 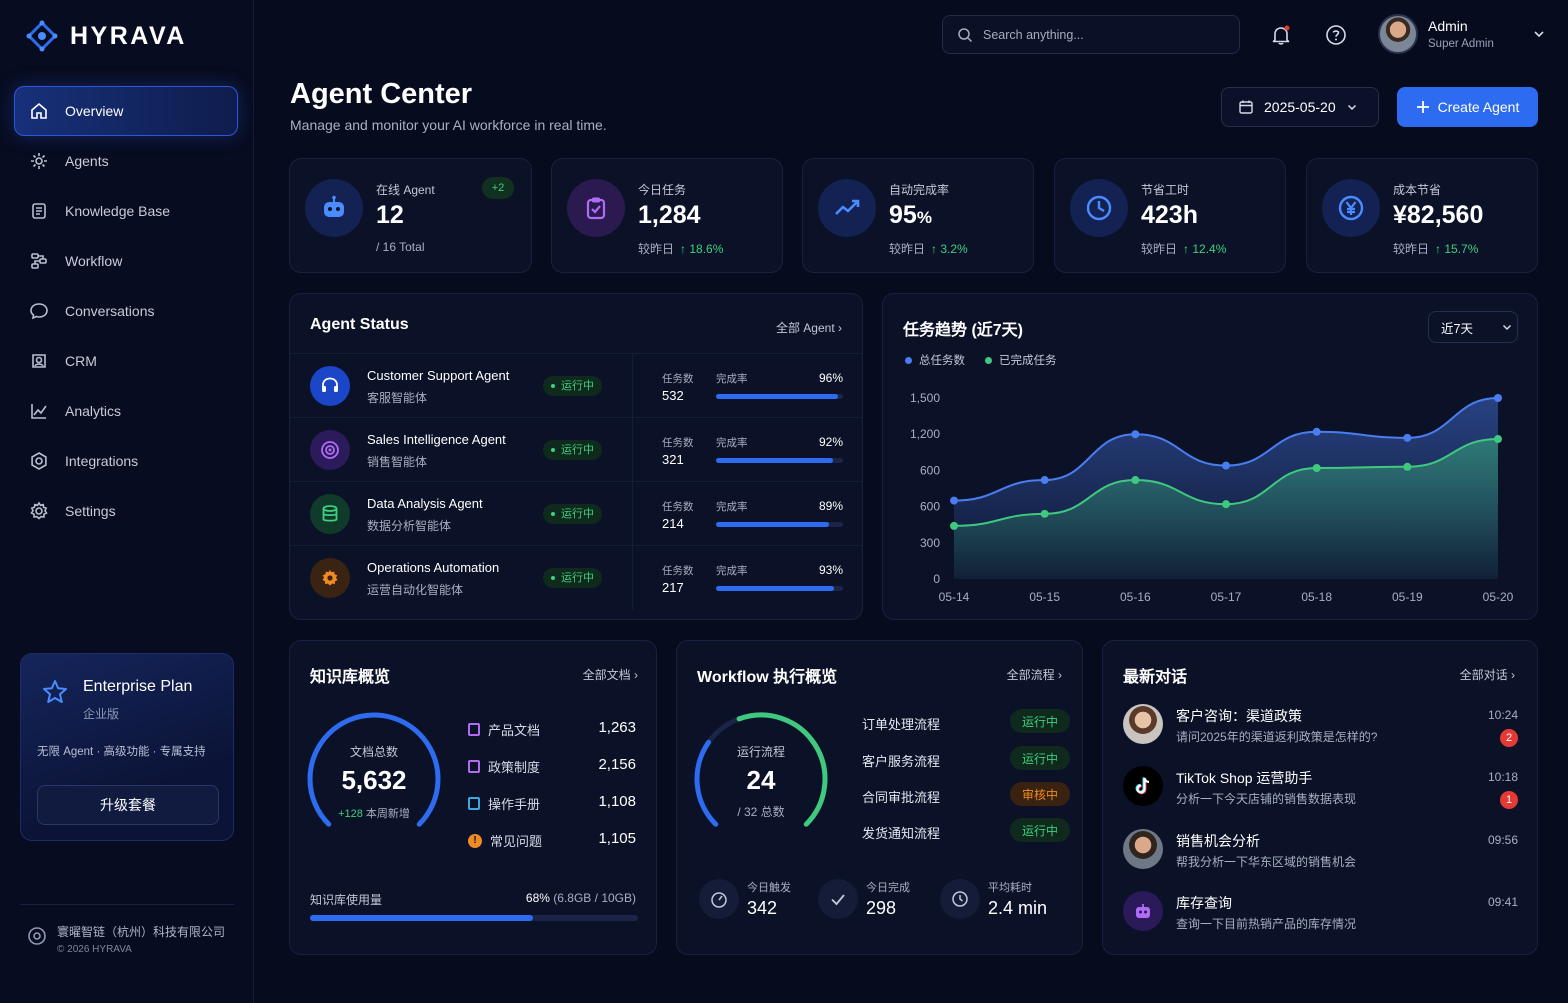 What do you see at coordinates (901, 761) in the screenshot?
I see `workflow-item: 客户服务流程` at bounding box center [901, 761].